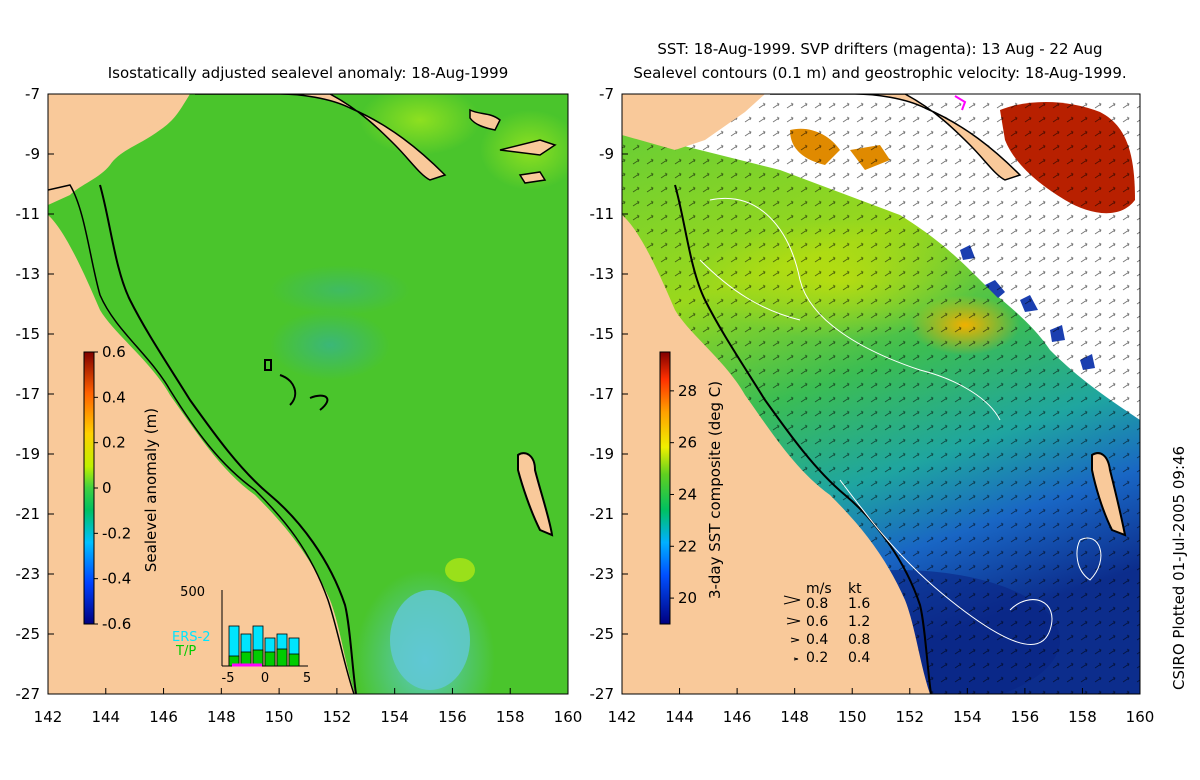 The image size is (1200, 780). I want to click on velocity-key-header-ms: m/s, so click(819, 589).